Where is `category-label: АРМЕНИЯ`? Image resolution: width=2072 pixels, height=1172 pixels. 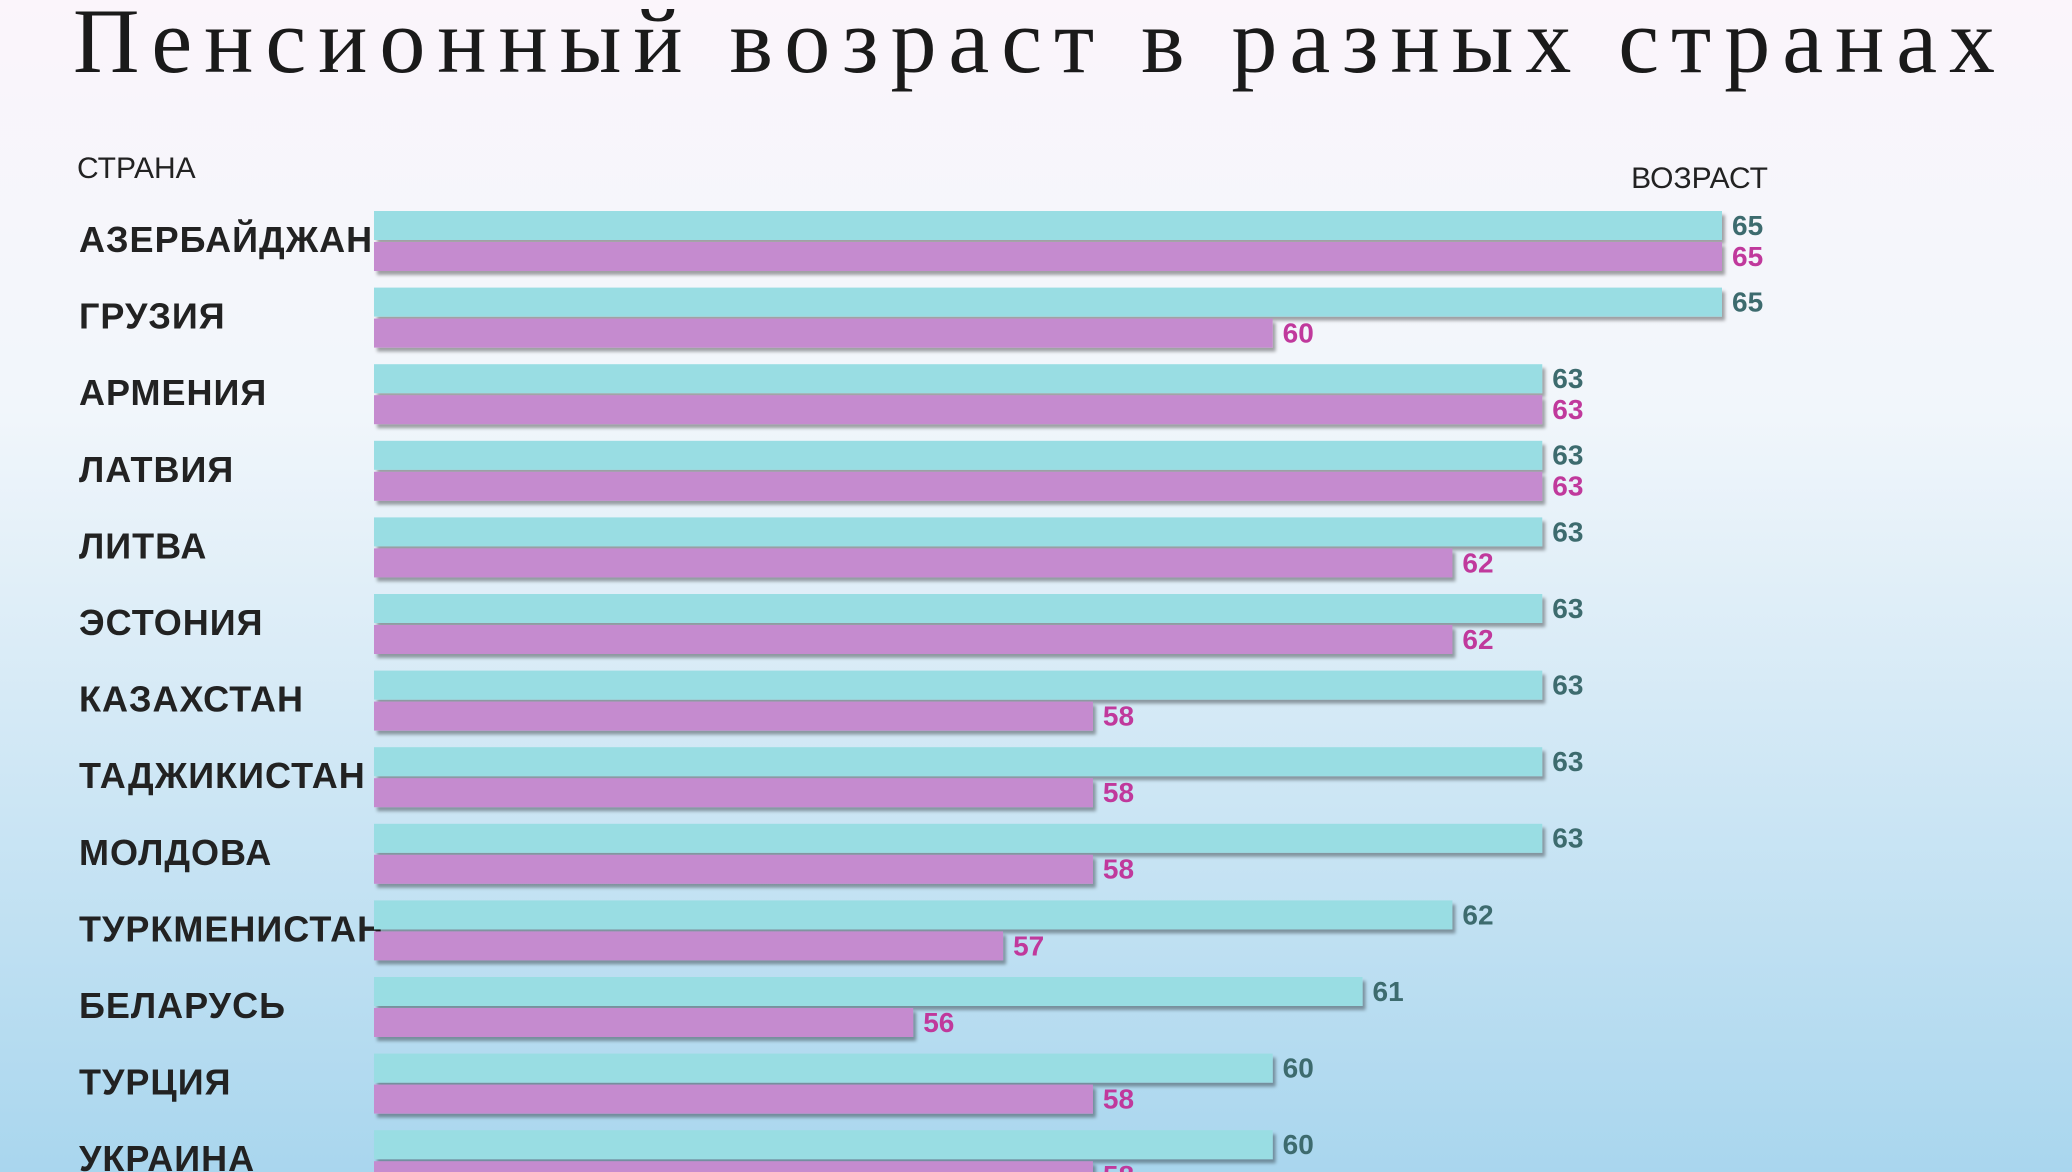 category-label: АРМЕНИЯ is located at coordinates (173, 392).